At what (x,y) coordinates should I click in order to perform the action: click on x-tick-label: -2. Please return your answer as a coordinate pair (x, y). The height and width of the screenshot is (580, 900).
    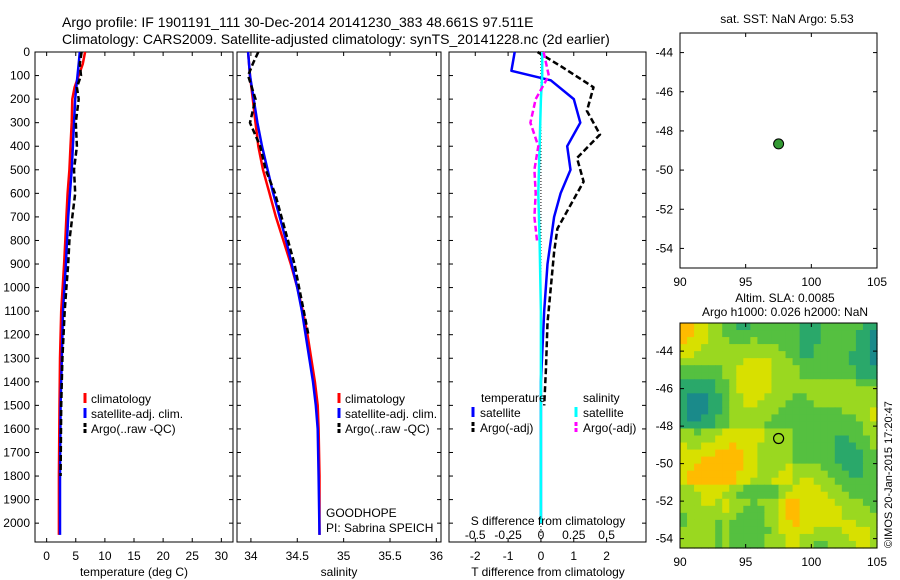
    Looking at the image, I should click on (475, 556).